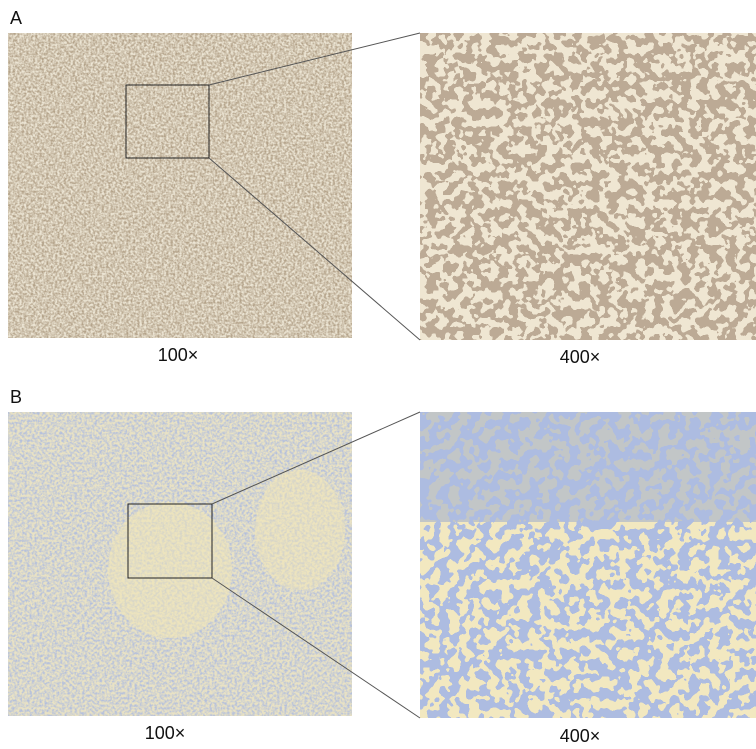  I want to click on panel-label: B, so click(16, 397).